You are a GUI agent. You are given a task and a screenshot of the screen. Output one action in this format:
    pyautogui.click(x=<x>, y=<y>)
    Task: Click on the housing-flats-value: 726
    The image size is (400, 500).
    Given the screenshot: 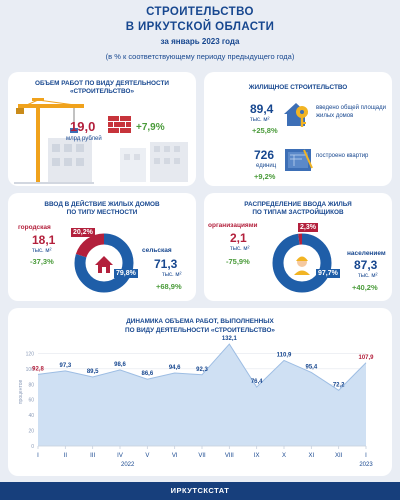 What is the action you would take?
    pyautogui.click(x=264, y=155)
    